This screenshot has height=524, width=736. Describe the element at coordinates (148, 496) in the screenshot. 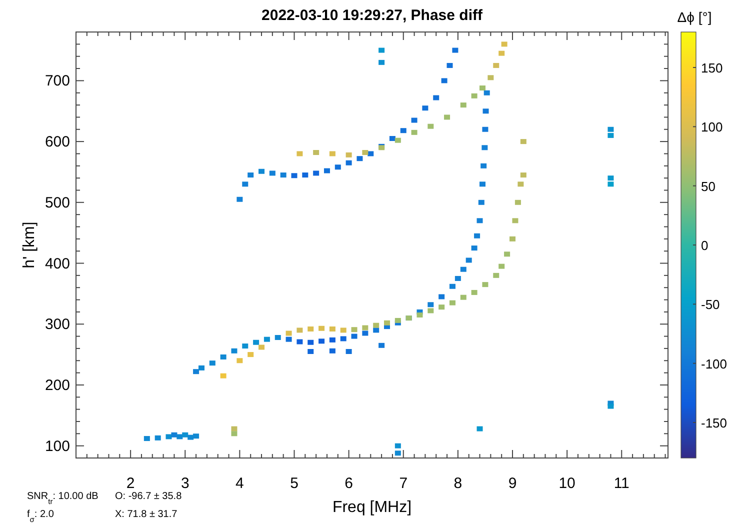

I see `text: O: -96.7 ± 35.8` at that location.